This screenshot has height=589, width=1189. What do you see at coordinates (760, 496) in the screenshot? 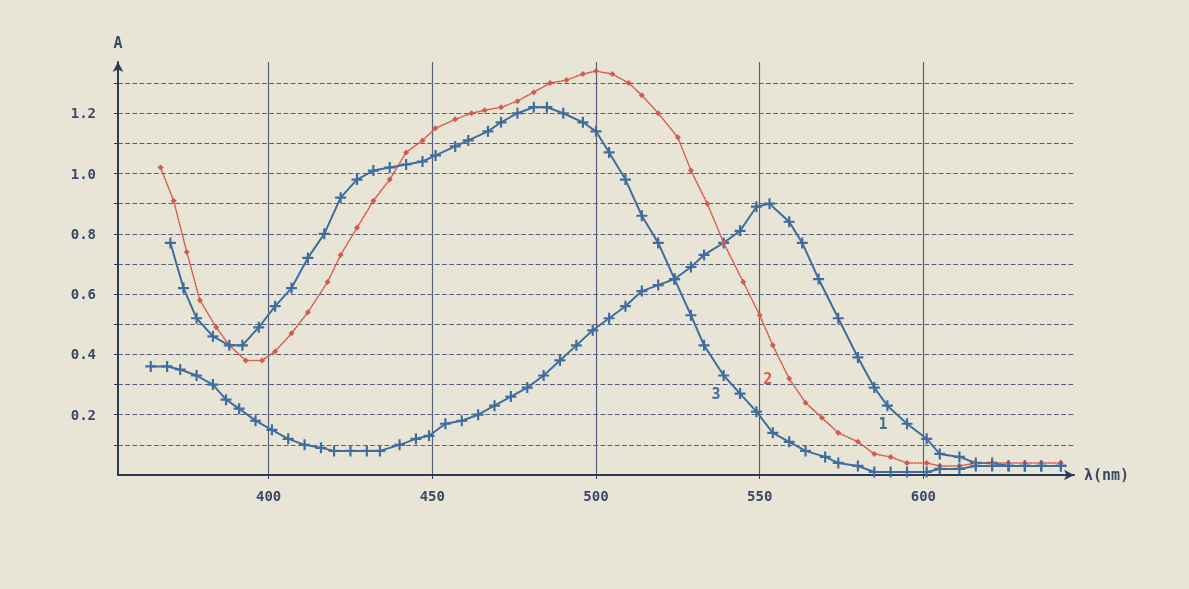
I see `x-tick-label: 550` at bounding box center [760, 496].